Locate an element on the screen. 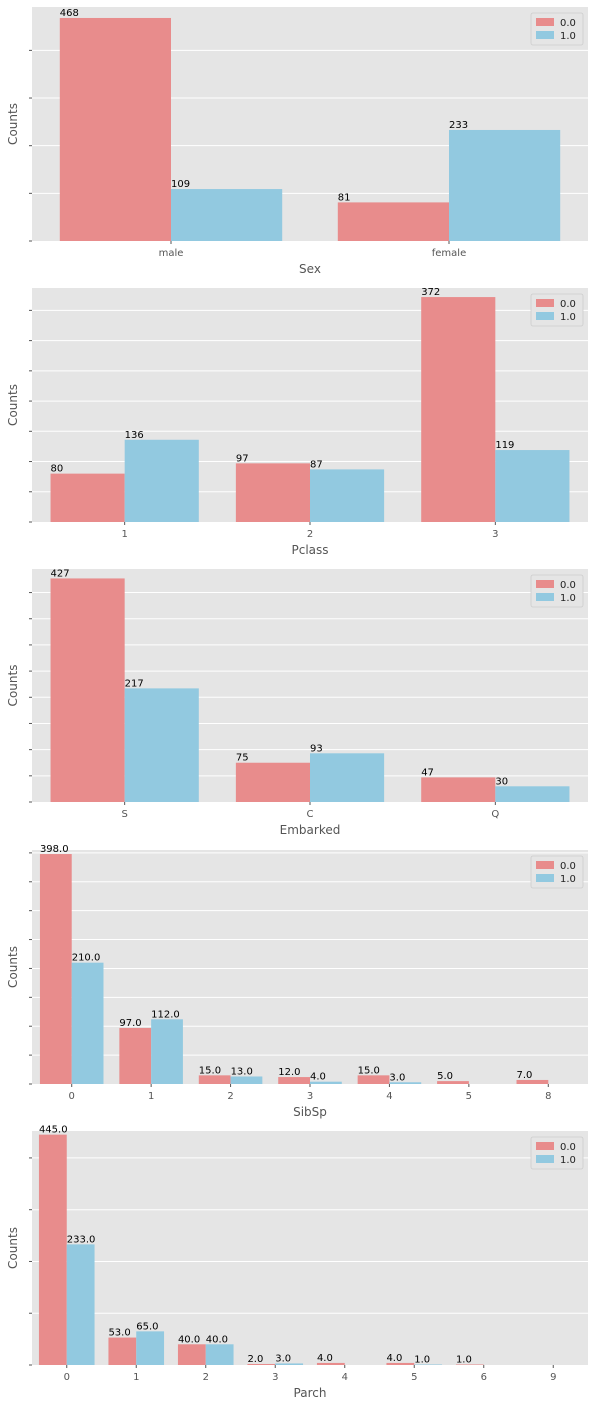  x-axis-label: Pclass is located at coordinates (309, 550).